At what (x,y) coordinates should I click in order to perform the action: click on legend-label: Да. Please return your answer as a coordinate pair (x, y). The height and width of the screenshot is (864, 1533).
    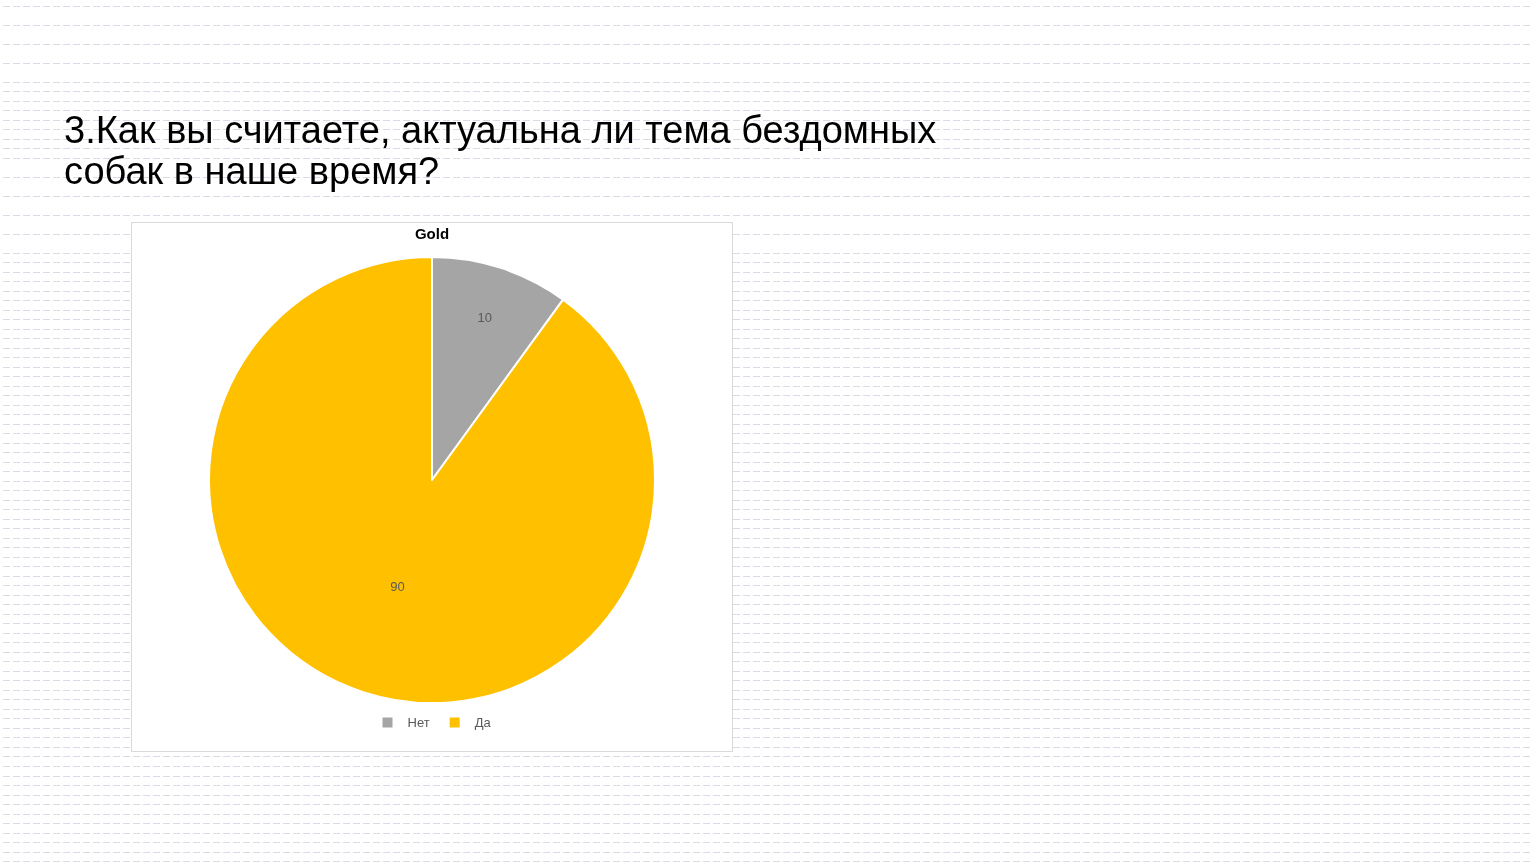
    Looking at the image, I should click on (483, 723).